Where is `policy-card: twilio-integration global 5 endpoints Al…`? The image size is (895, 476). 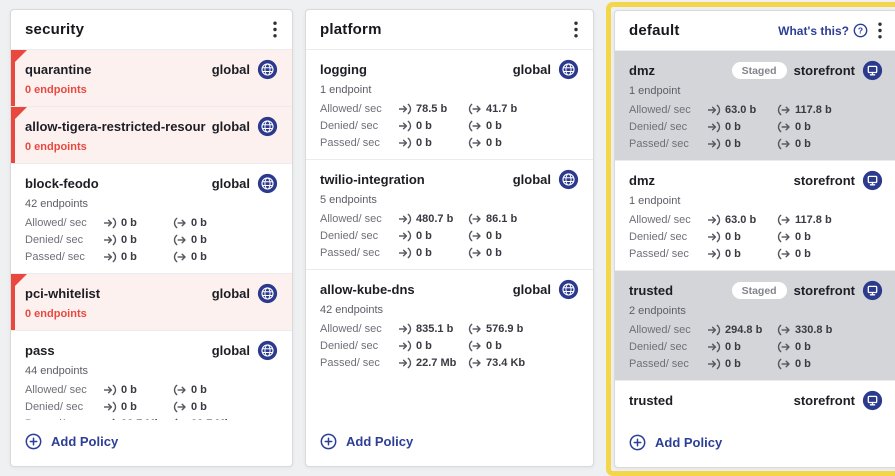
policy-card: twilio-integration global 5 endpoints Al… is located at coordinates (449, 214).